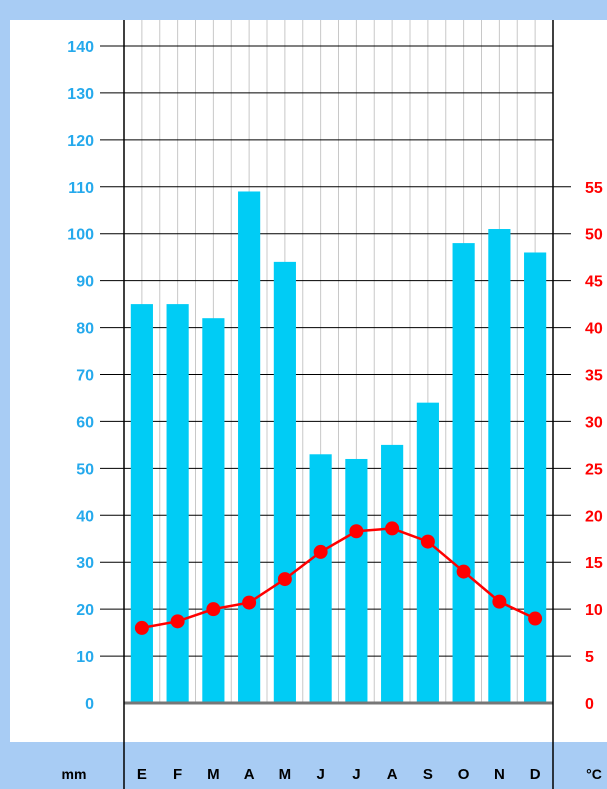 Image resolution: width=607 pixels, height=789 pixels. Describe the element at coordinates (81, 188) in the screenshot. I see `precipitation-tick-label: 110` at that location.